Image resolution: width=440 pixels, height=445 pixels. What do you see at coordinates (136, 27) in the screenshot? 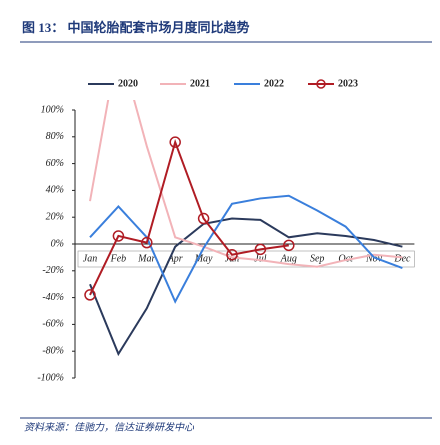
I see `chart-title: 图 13： 中国轮胎配套市场月度同比趋势` at bounding box center [136, 27].